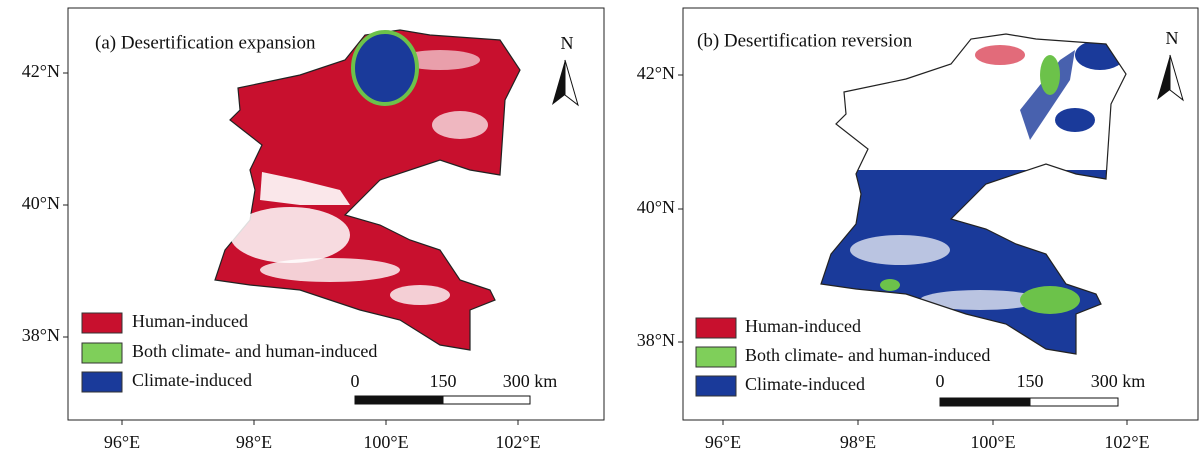 The width and height of the screenshot is (1204, 461). I want to click on panel-title: (b) Desertification reversion, so click(805, 40).